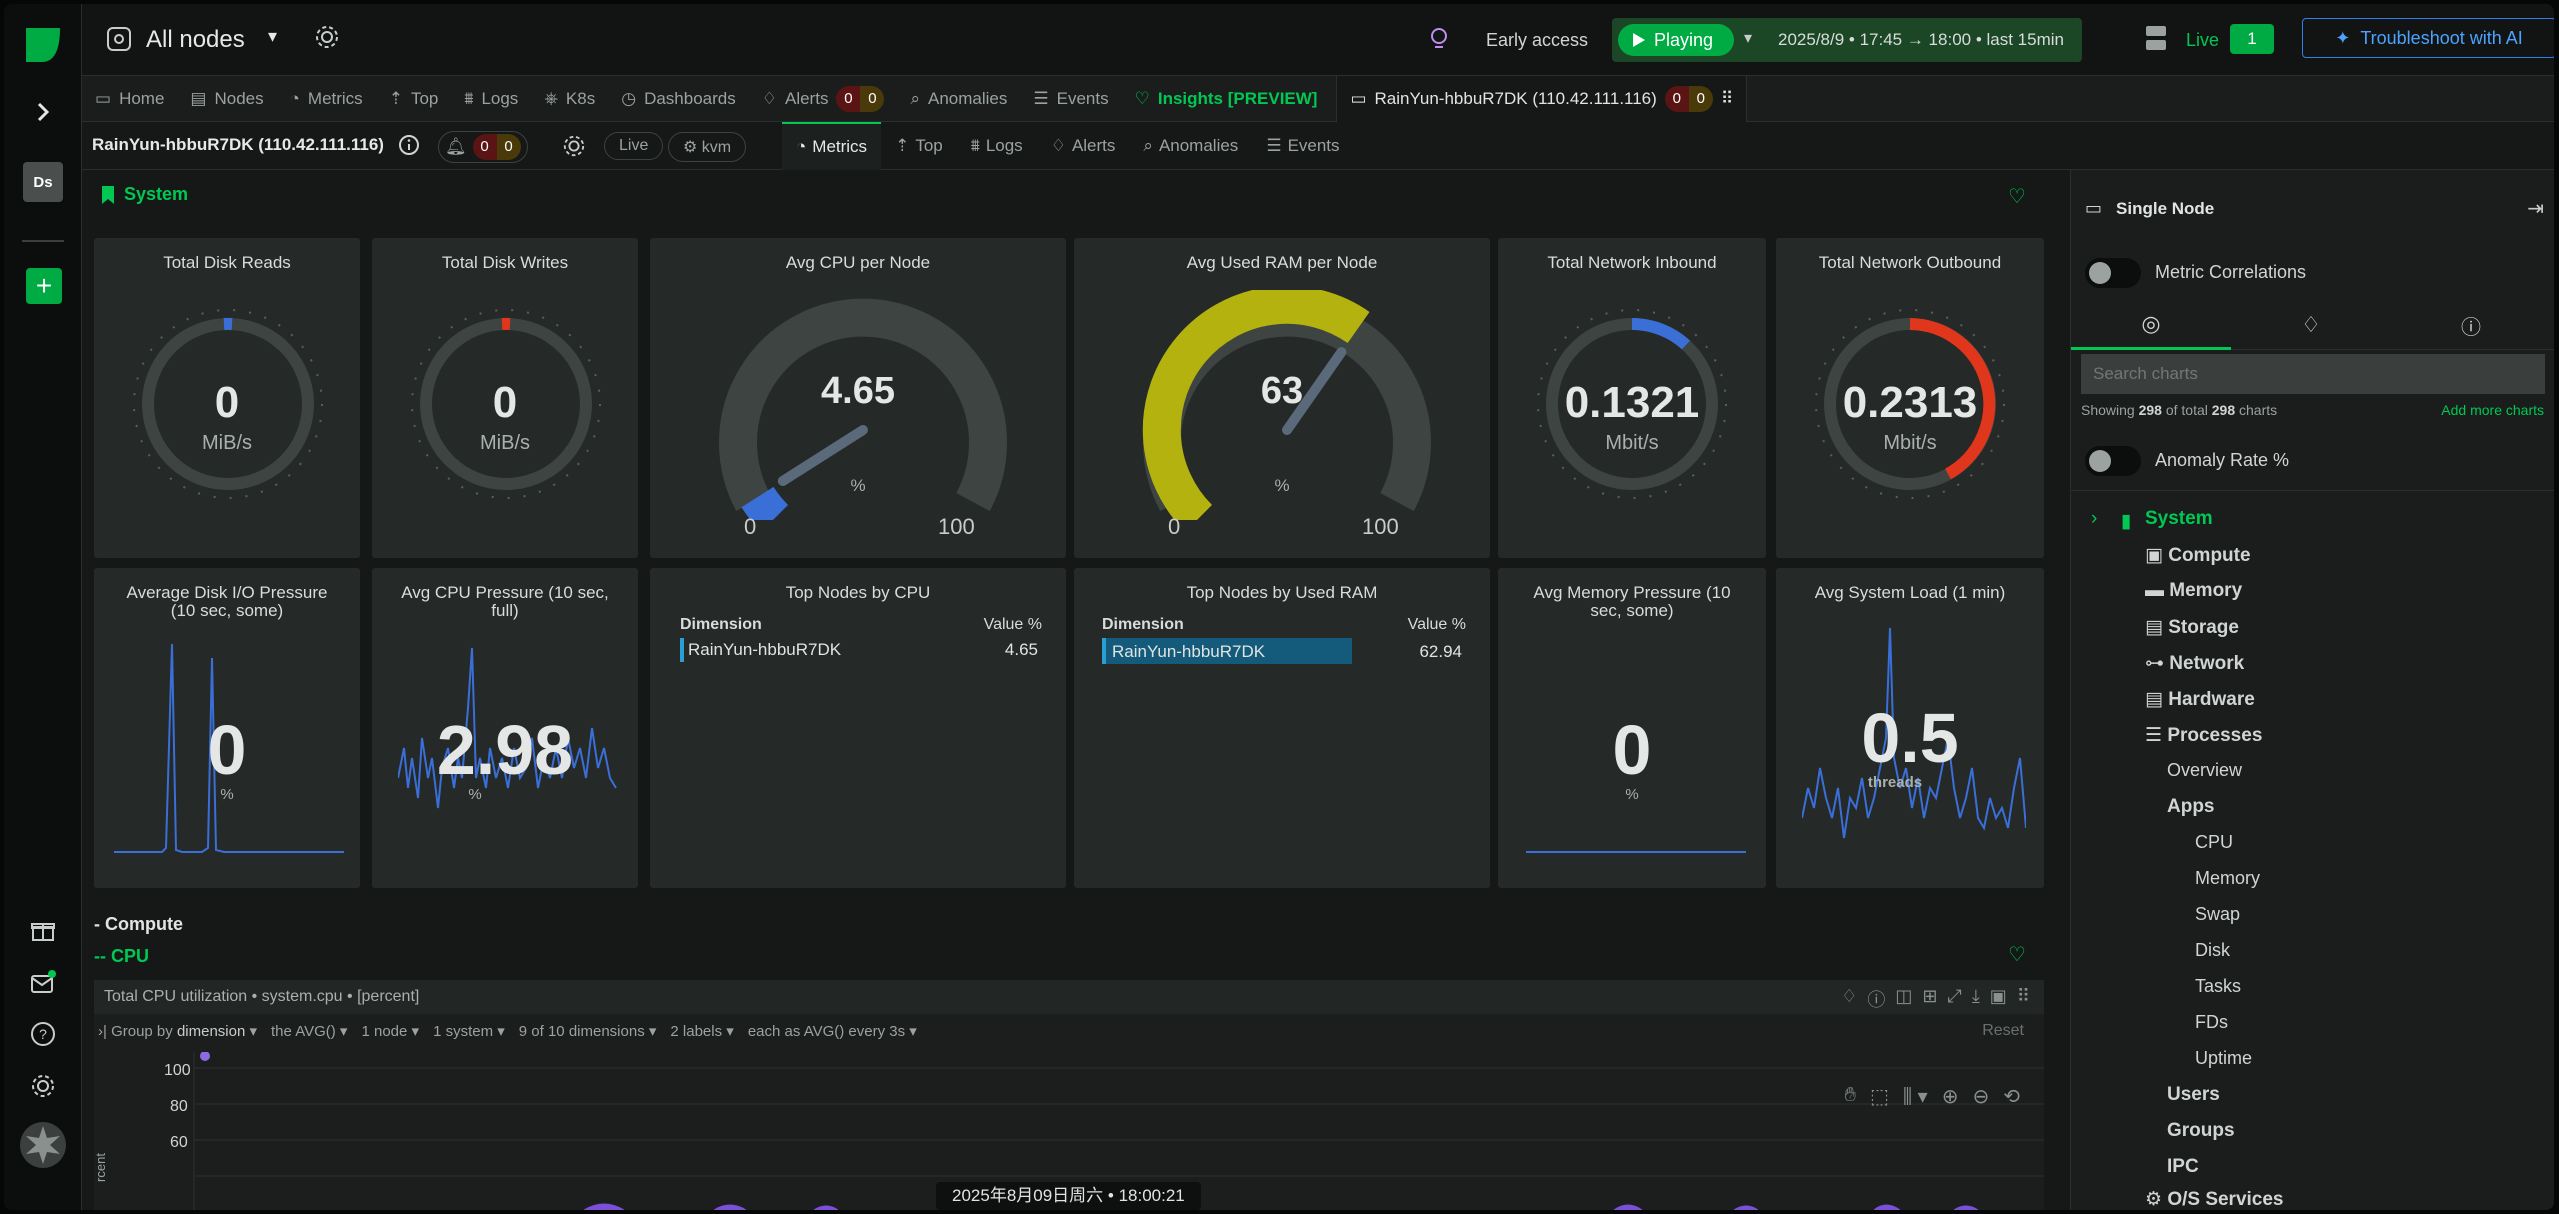 Image resolution: width=2559 pixels, height=1214 pixels. What do you see at coordinates (1748, 38) in the screenshot?
I see `playing-chevron-down-icon: ▾` at bounding box center [1748, 38].